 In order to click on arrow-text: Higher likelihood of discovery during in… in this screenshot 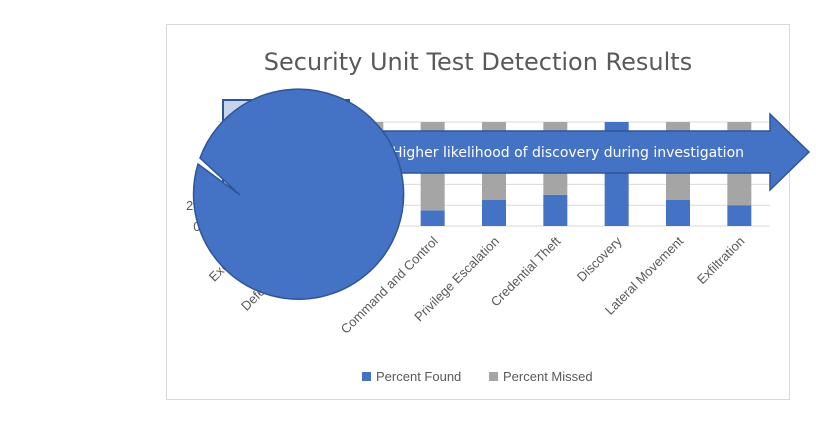, I will do `click(568, 153)`.